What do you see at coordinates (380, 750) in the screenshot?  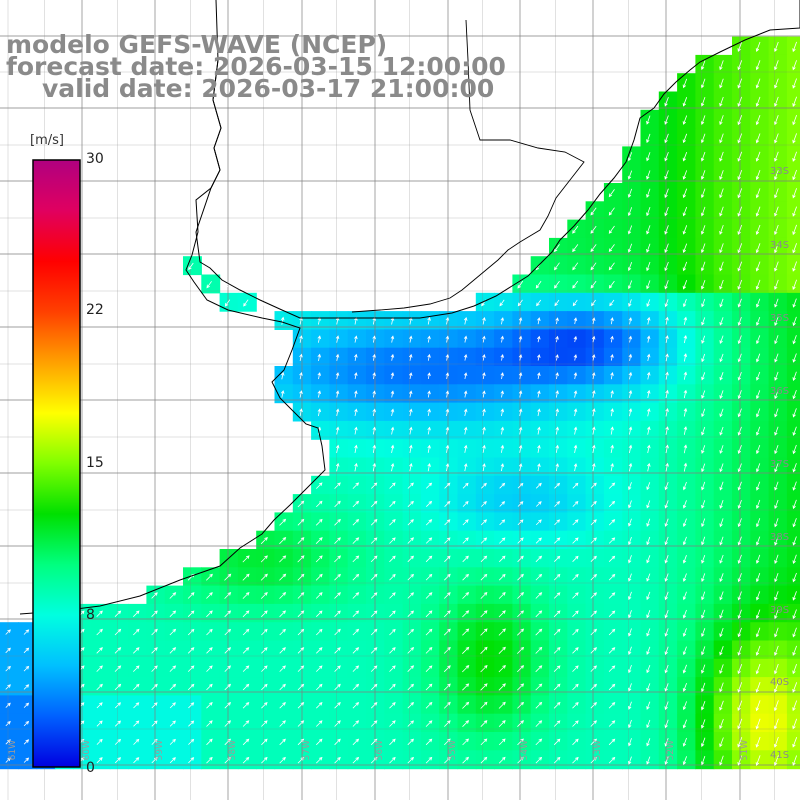 I see `lon-label-56w: 56W` at bounding box center [380, 750].